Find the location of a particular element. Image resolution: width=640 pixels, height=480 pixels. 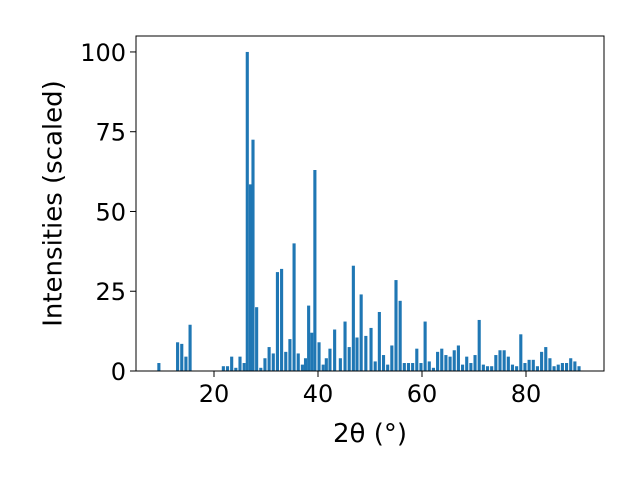

y-tick-label: 0 is located at coordinates (118, 372).